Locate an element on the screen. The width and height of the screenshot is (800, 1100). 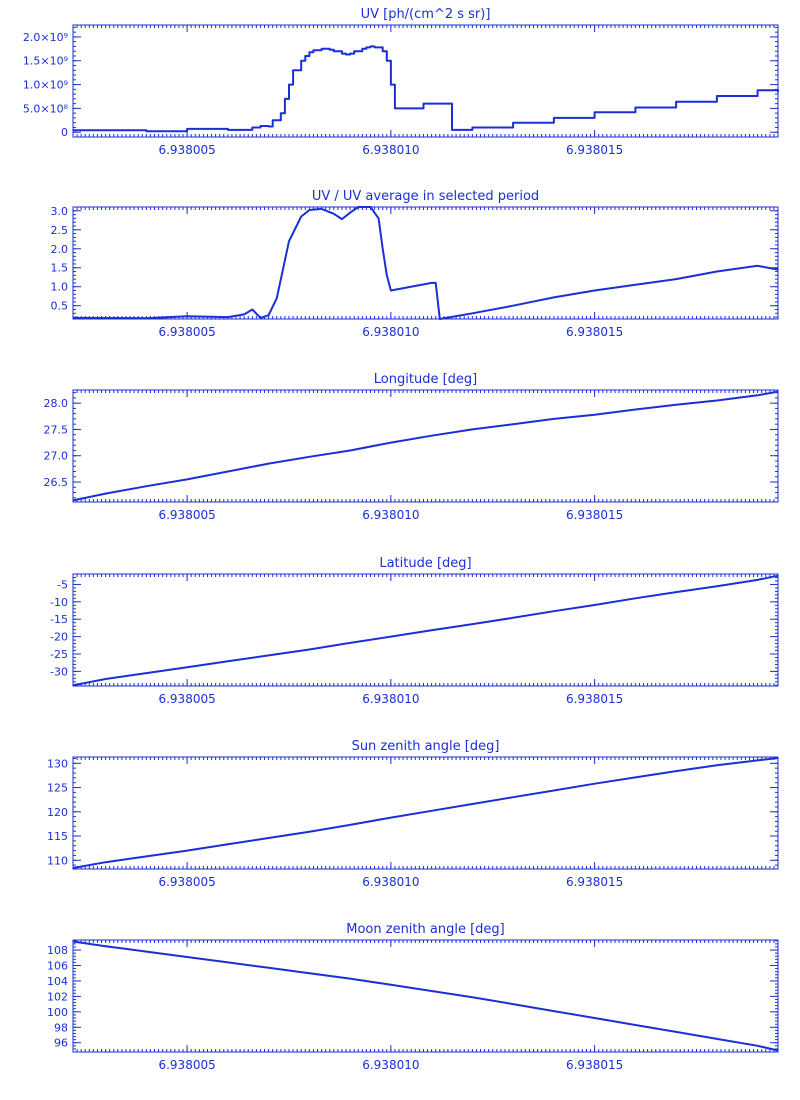
y-tick-label: 96 is located at coordinates (61, 1043).